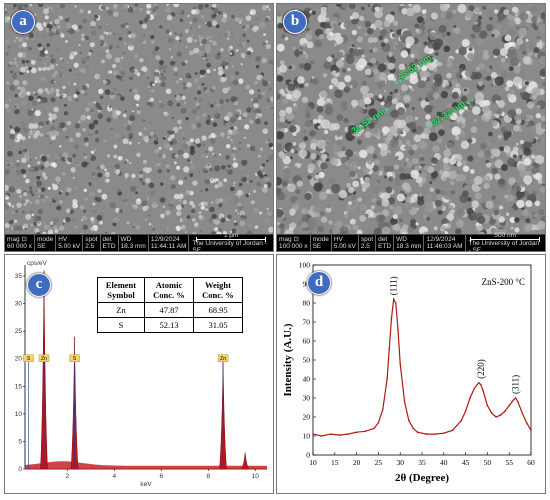 The image size is (550, 500). What do you see at coordinates (245, 461) in the screenshot?
I see `eds-peak` at bounding box center [245, 461].